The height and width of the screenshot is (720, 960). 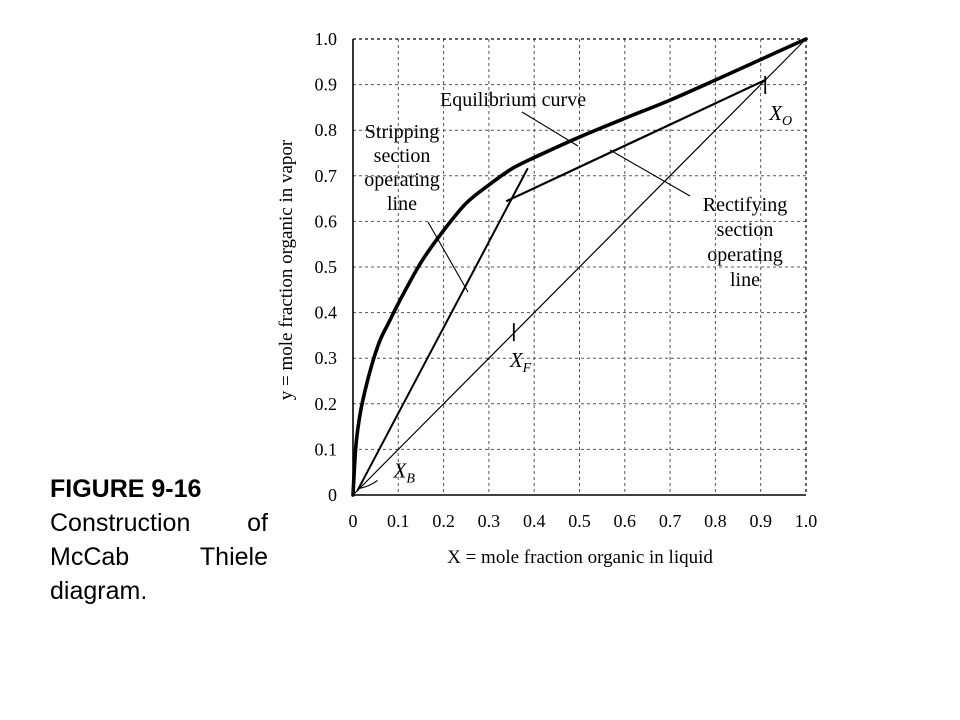 I want to click on y-tick-label: 0.5, so click(x=326, y=267).